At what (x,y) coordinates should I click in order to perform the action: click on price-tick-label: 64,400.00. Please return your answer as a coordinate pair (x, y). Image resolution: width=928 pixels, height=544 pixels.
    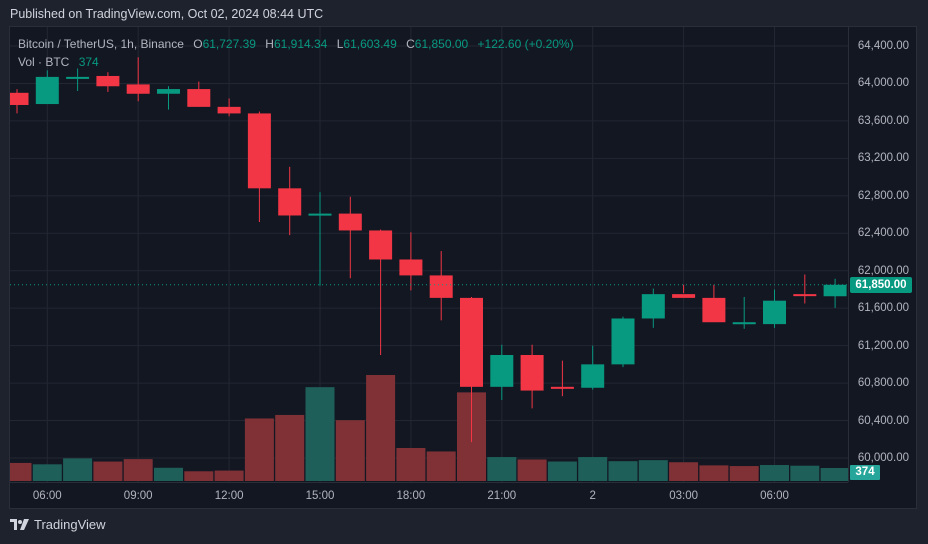
    Looking at the image, I should click on (883, 46).